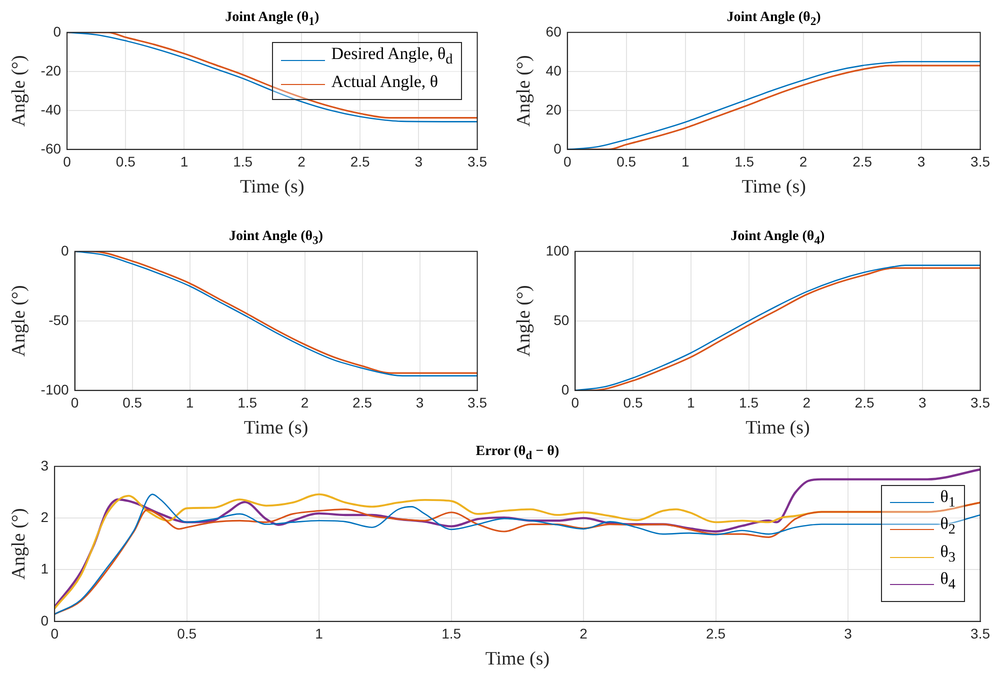  Describe the element at coordinates (554, 31) in the screenshot. I see `y-tick-label: 60` at that location.